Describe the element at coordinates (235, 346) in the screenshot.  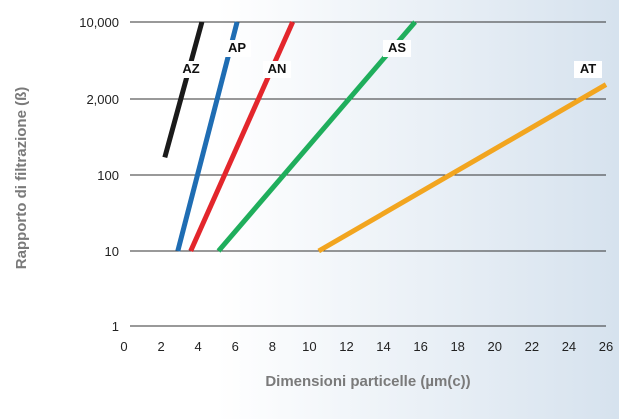
I see `x-tick-label: 6` at that location.